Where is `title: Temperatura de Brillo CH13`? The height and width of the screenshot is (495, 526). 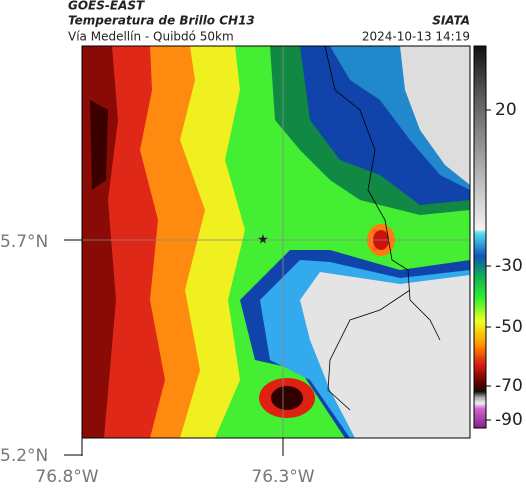
title: Temperatura de Brillo CH13 is located at coordinates (161, 21).